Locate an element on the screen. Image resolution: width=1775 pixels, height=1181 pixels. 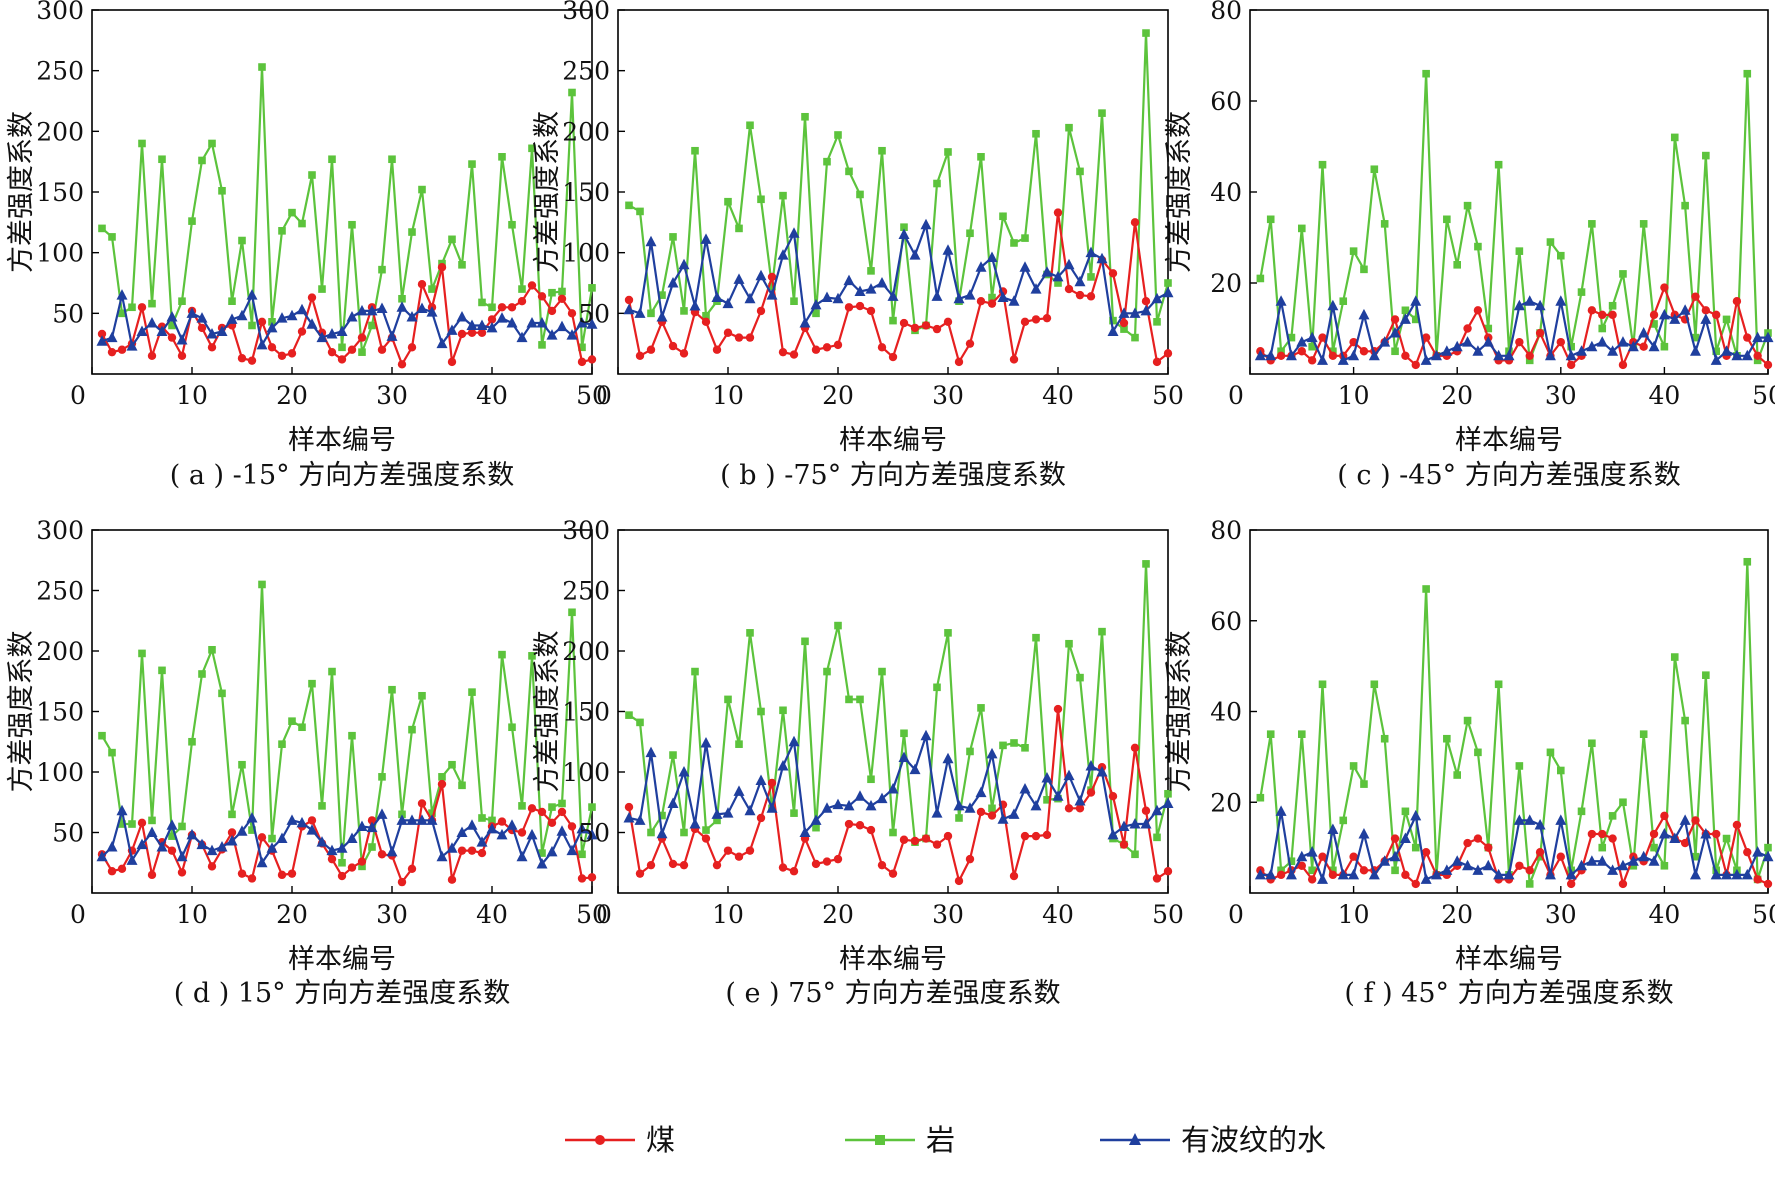
y-tick-label: 100 is located at coordinates (586, 253).